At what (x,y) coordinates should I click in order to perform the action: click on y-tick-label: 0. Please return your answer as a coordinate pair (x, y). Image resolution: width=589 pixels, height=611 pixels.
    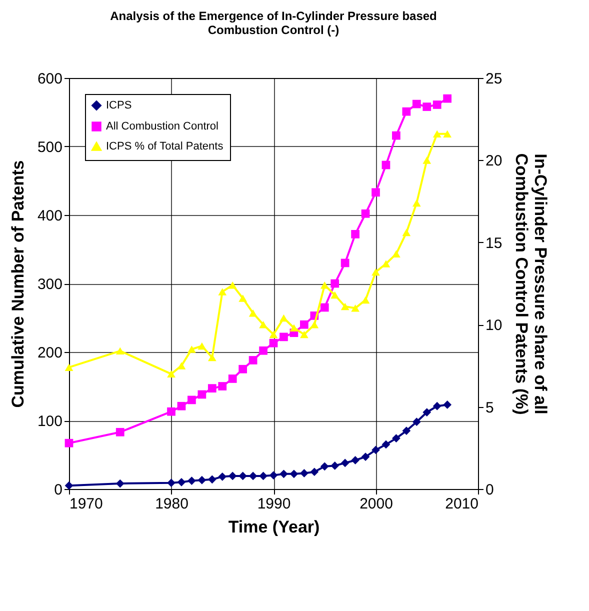
    Looking at the image, I should click on (58, 490).